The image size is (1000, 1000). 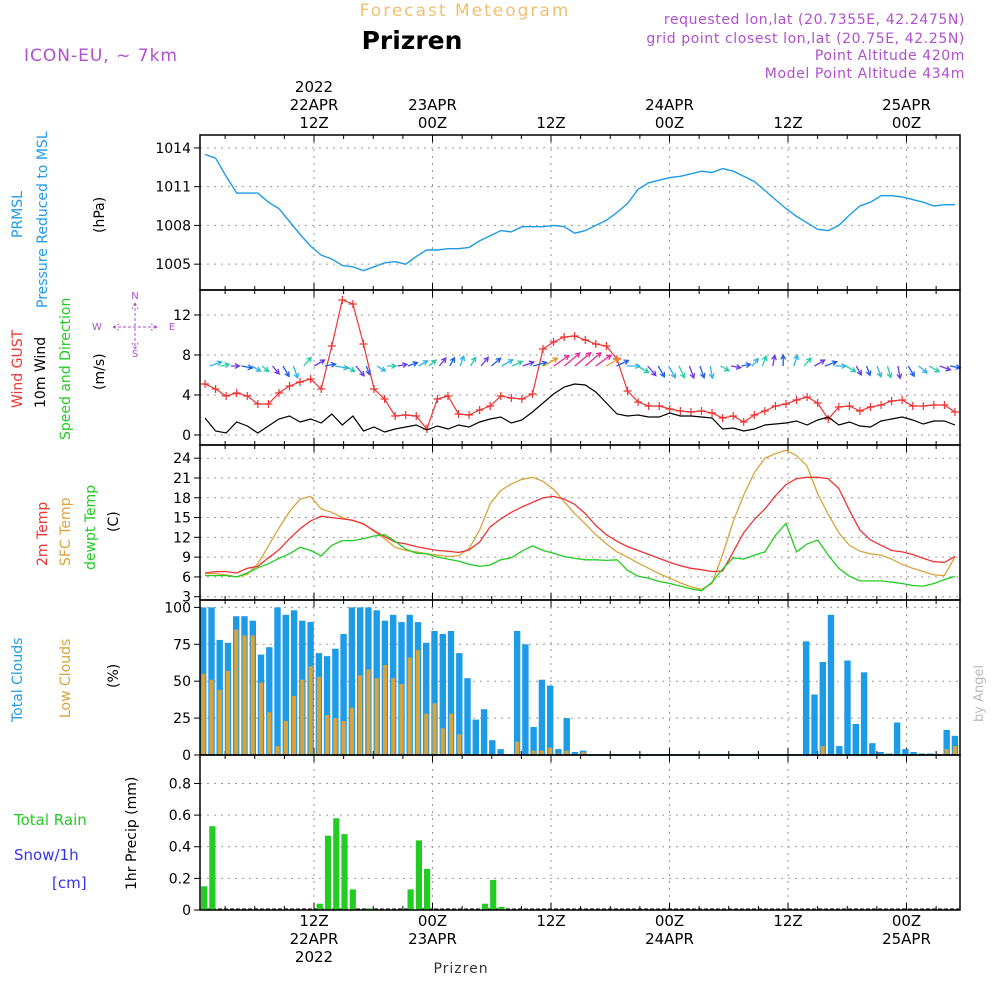 What do you see at coordinates (182, 519) in the screenshot?
I see `y-tick-label: 15` at bounding box center [182, 519].